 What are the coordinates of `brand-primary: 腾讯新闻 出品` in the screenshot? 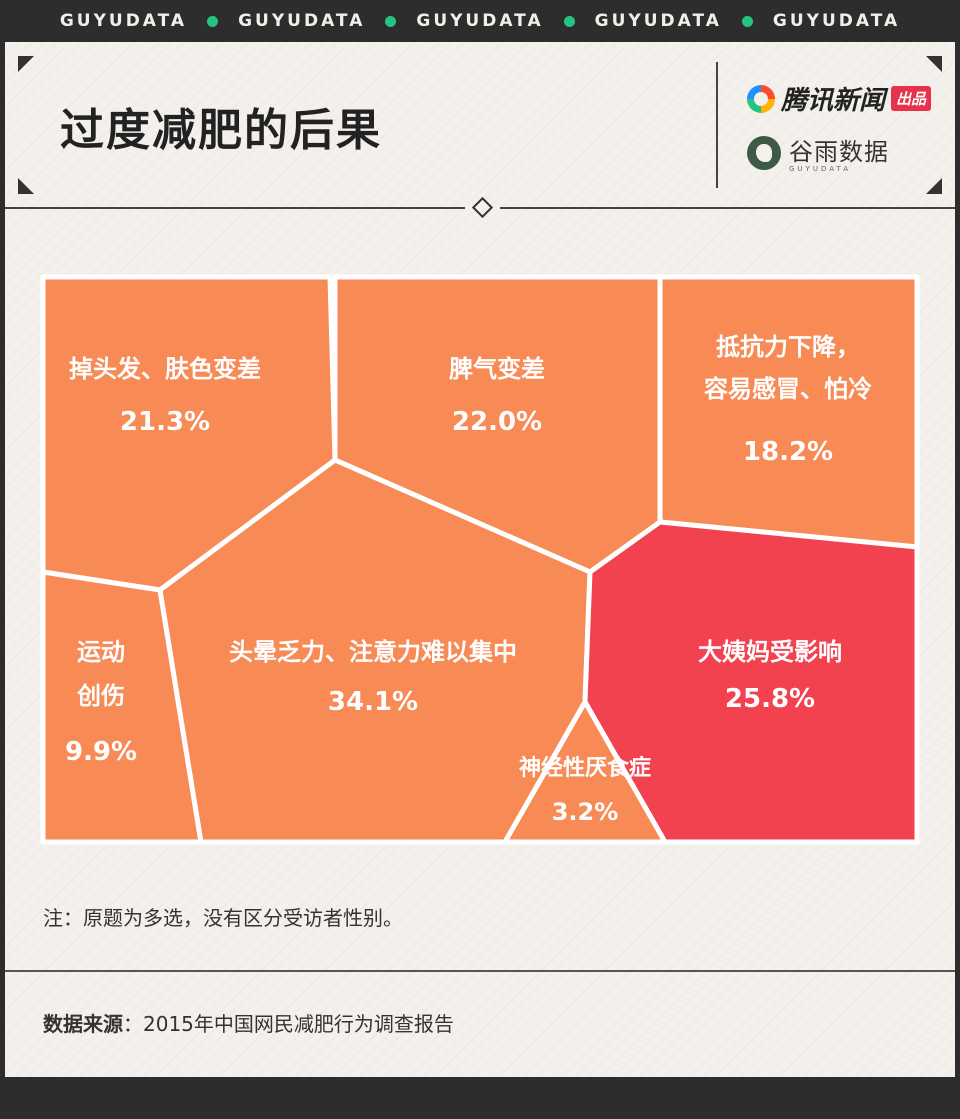 It's located at (839, 98).